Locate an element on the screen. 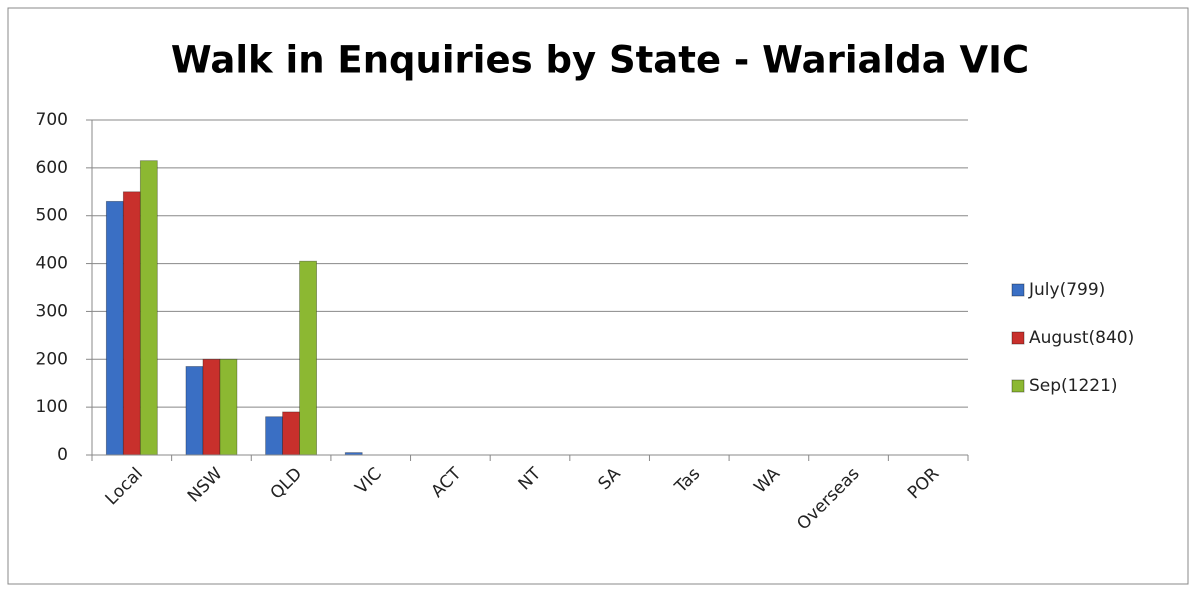 The image size is (1194, 590). y-tick-label: 0 is located at coordinates (62, 455).